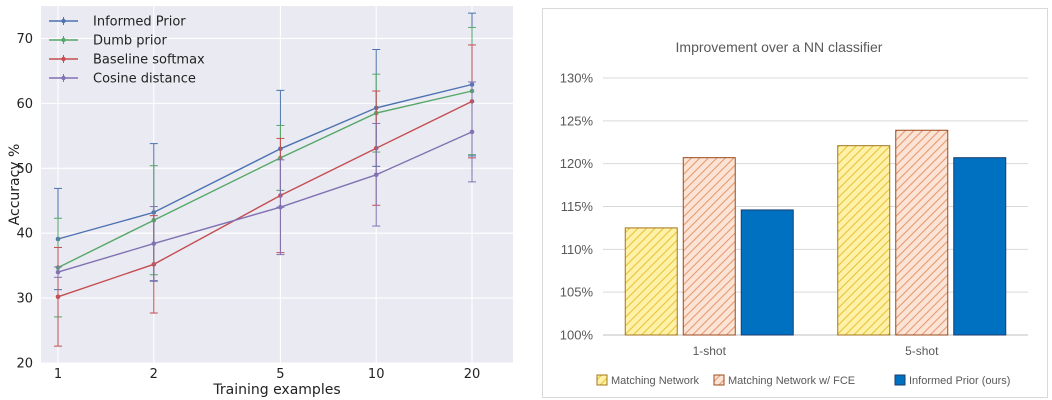  Describe the element at coordinates (577, 120) in the screenshot. I see `y-tick-label: 125%` at that location.